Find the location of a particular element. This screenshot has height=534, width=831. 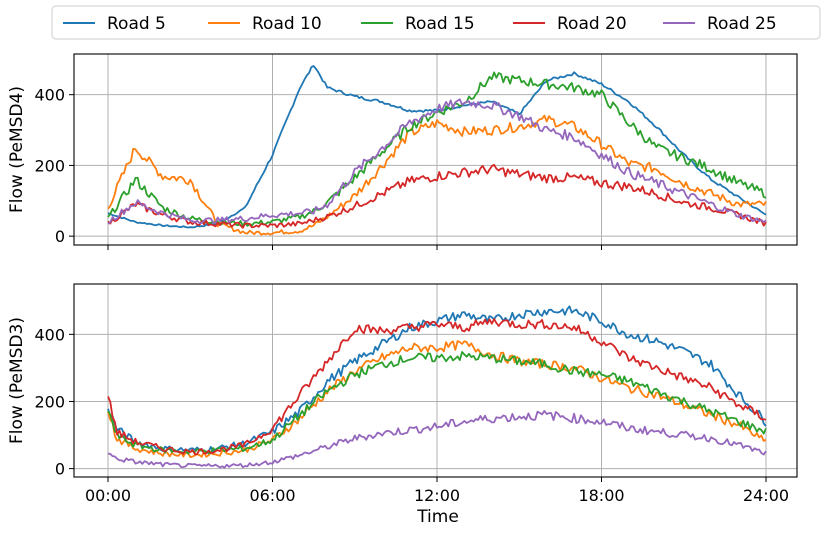

legend-label-road-5: Road 5 is located at coordinates (136, 24).